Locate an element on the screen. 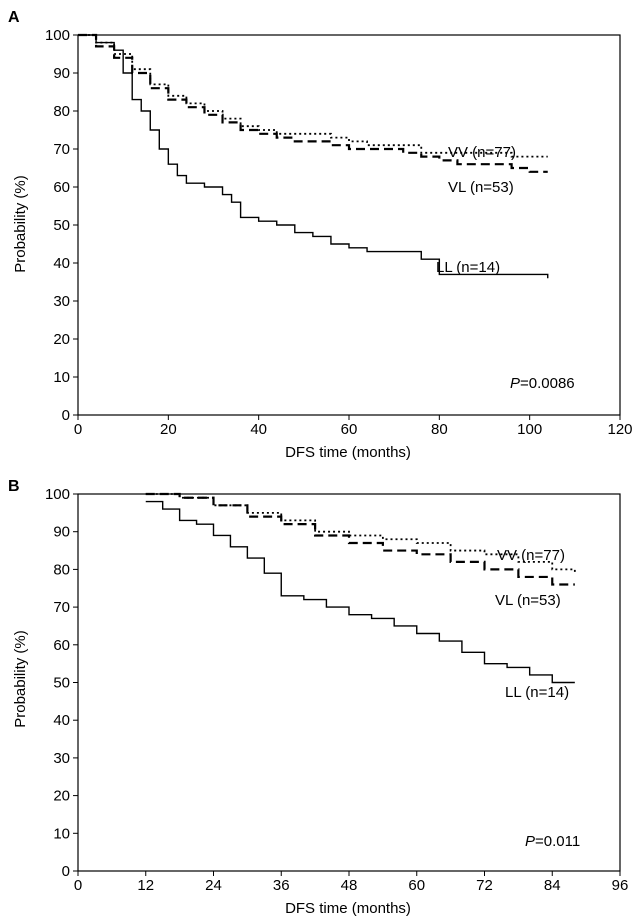 This screenshot has height=918, width=635. panel-b-p-symbol: P is located at coordinates (530, 841).